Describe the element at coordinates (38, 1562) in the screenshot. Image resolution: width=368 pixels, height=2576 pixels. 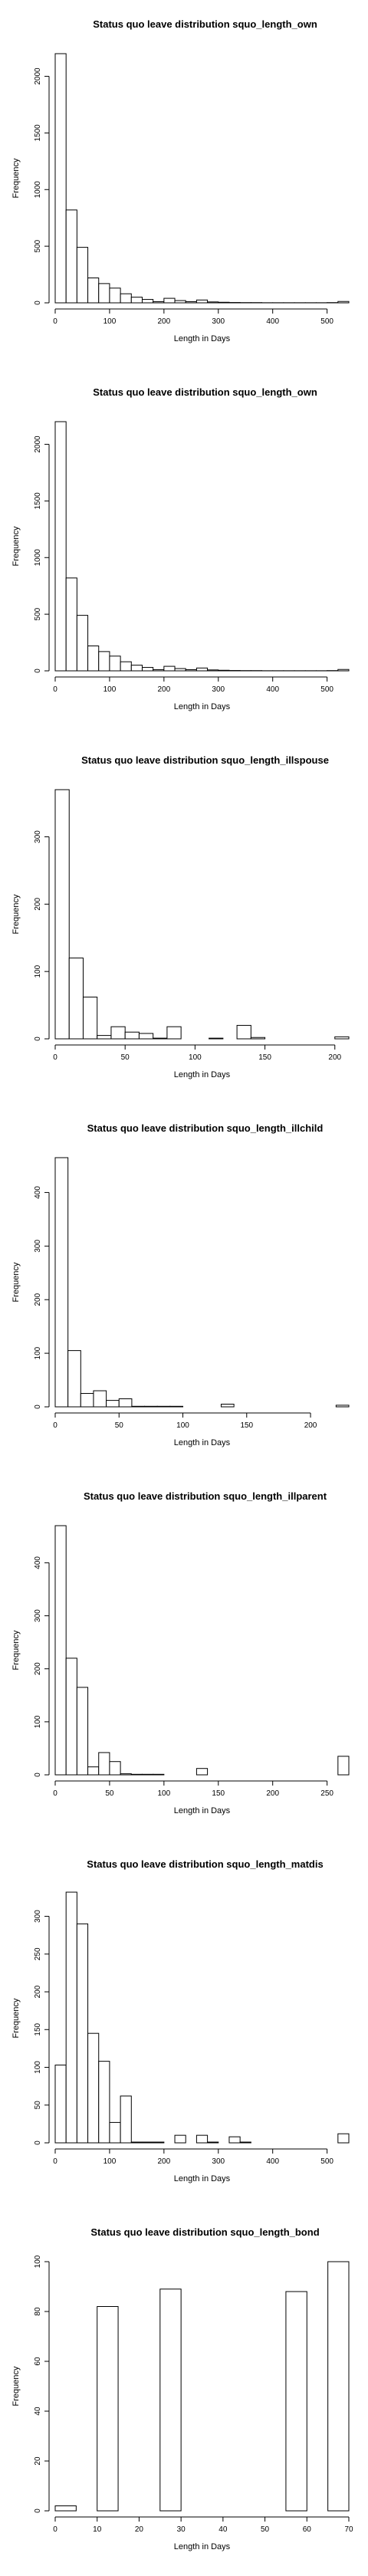
I see `y-tick-label: 400` at that location.